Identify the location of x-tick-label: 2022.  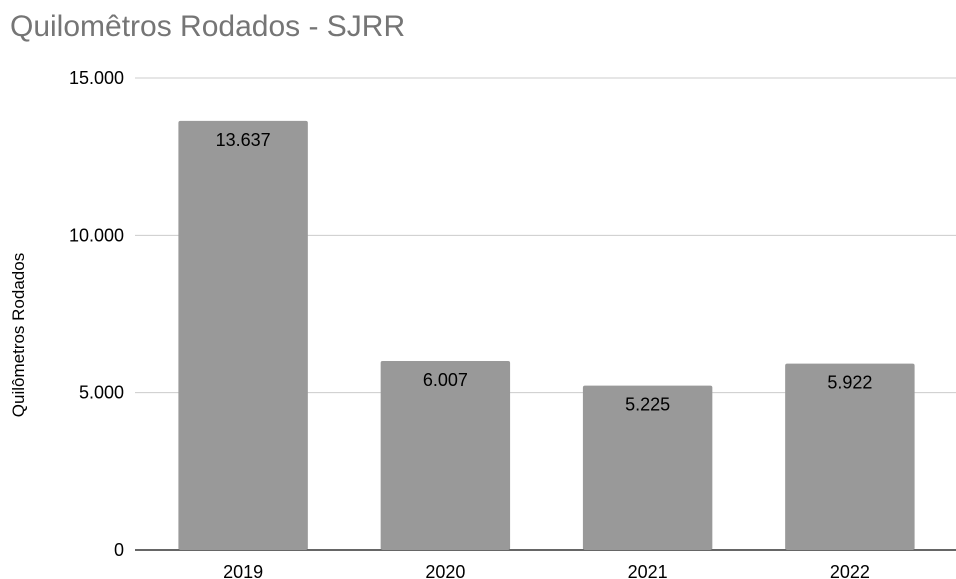
(850, 570).